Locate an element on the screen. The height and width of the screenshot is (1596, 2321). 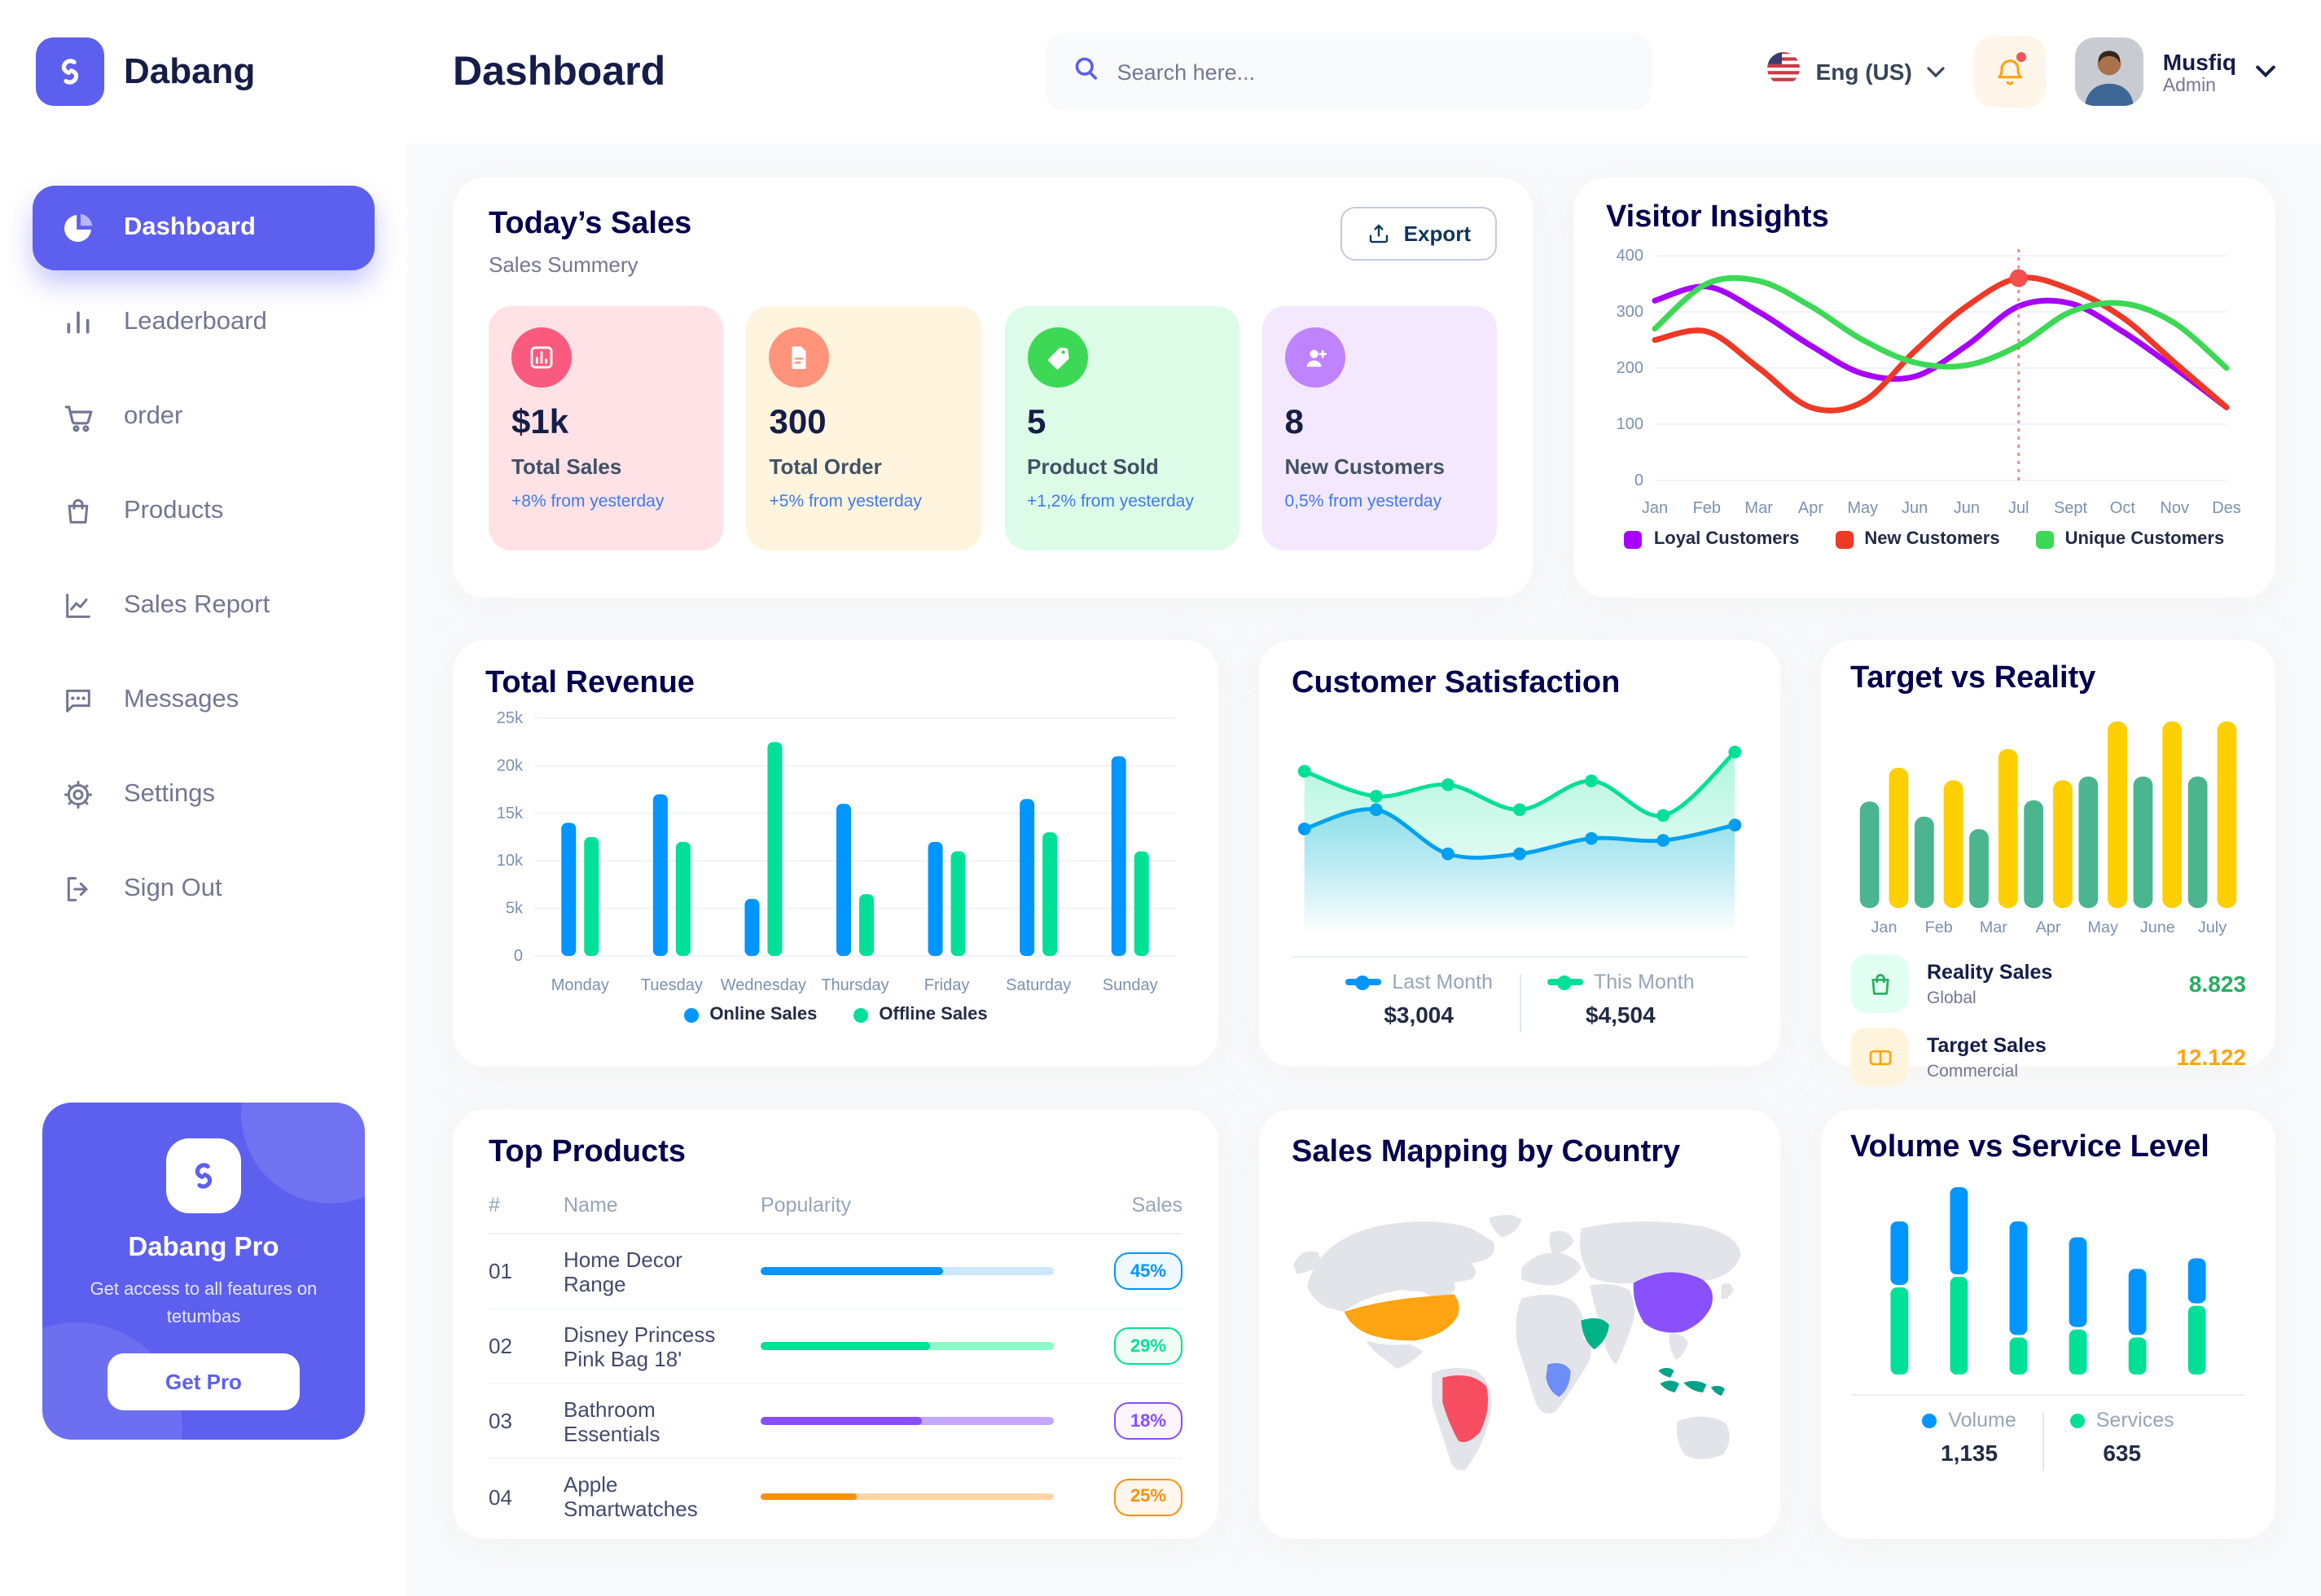
total-revenue-legend: Online Sales Offline Sales is located at coordinates (835, 1014).